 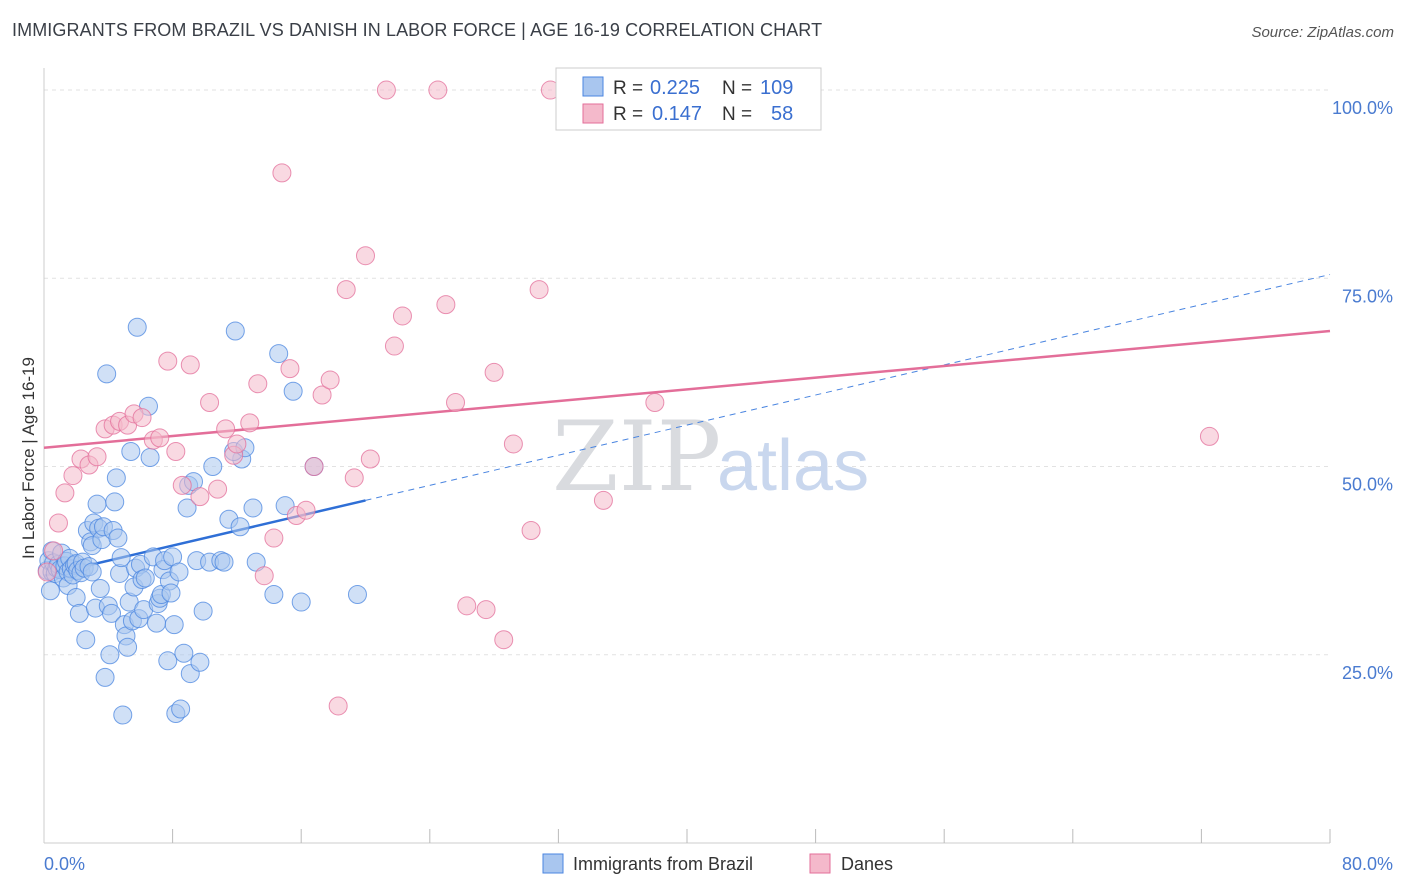 What do you see at coordinates (776, 88) in the screenshot?
I see `legend-n-value-1: 109` at bounding box center [776, 88].